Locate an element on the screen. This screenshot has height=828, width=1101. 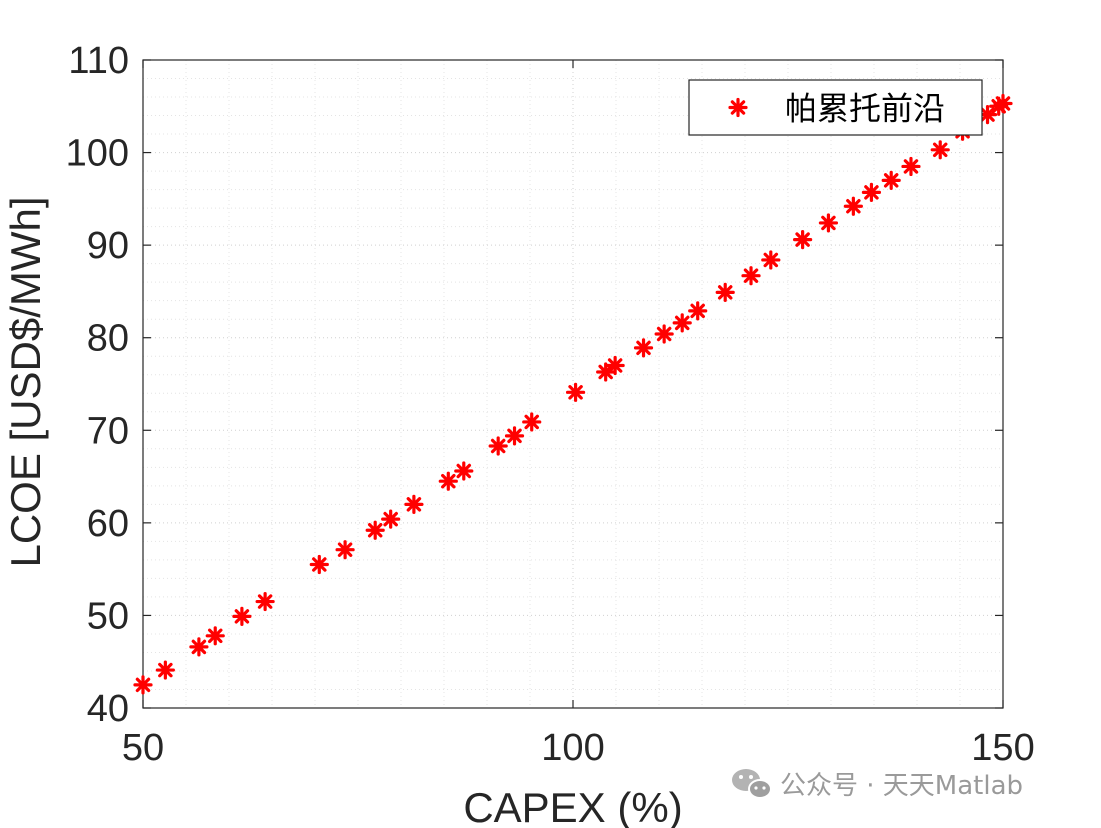
x-tick-label: 50 is located at coordinates (143, 748).